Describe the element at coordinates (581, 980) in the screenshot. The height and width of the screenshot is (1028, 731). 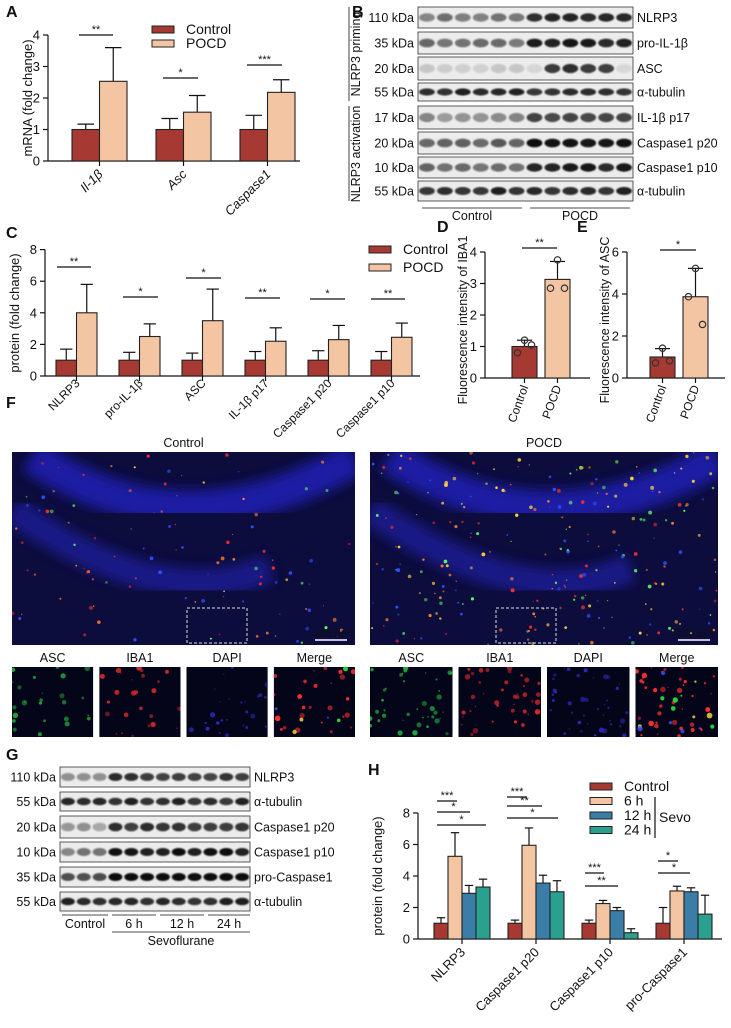
I see `x-tick-label: Caspase1 p10` at that location.